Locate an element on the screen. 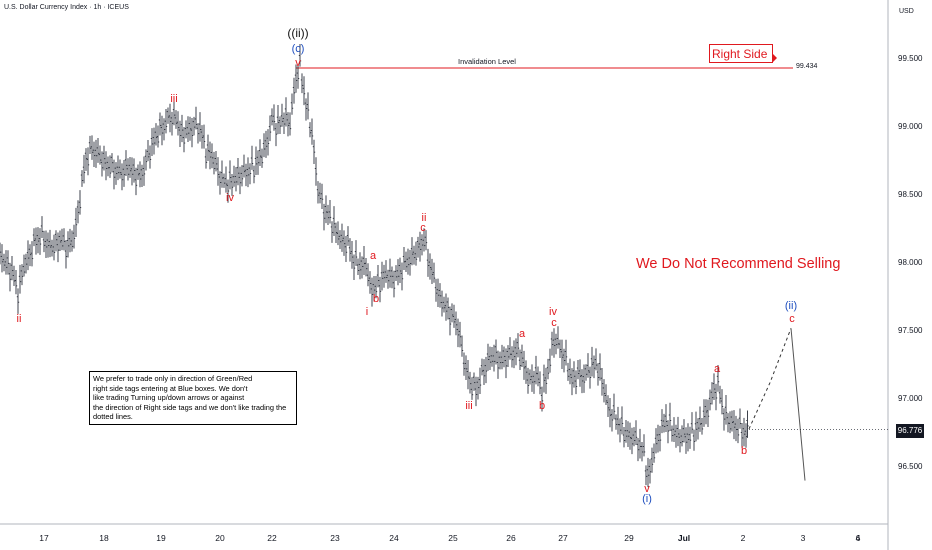  x-tick-label: Jul is located at coordinates (684, 538).